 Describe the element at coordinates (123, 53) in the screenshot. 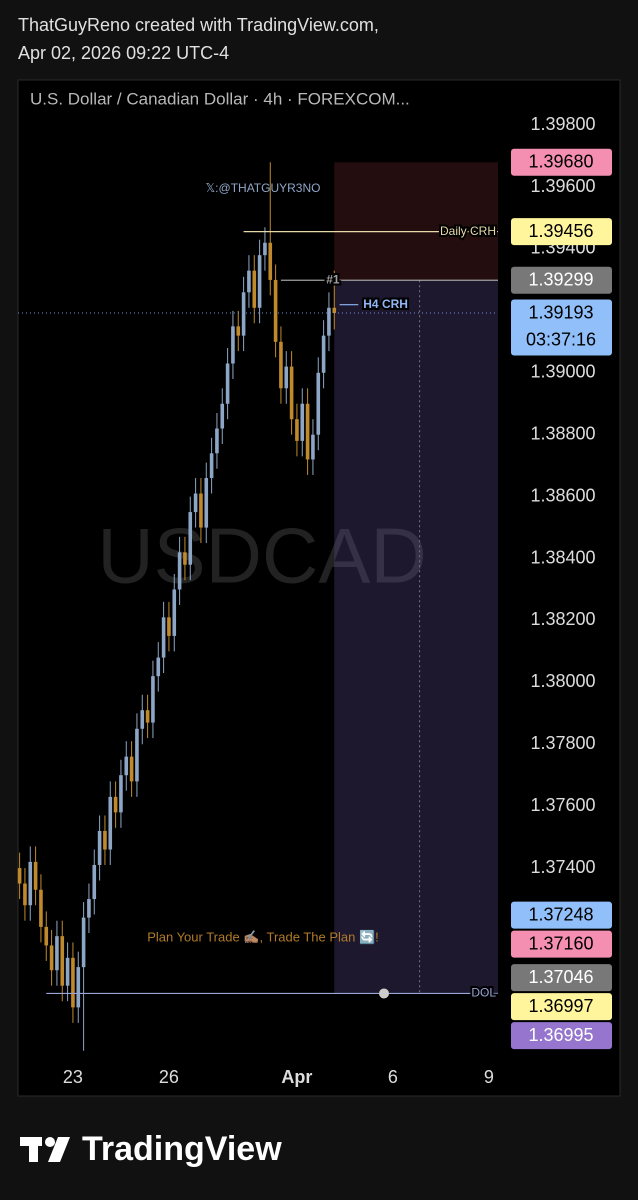

I see `header-line: Apr 02, 2026 09:22 UTC-4` at that location.